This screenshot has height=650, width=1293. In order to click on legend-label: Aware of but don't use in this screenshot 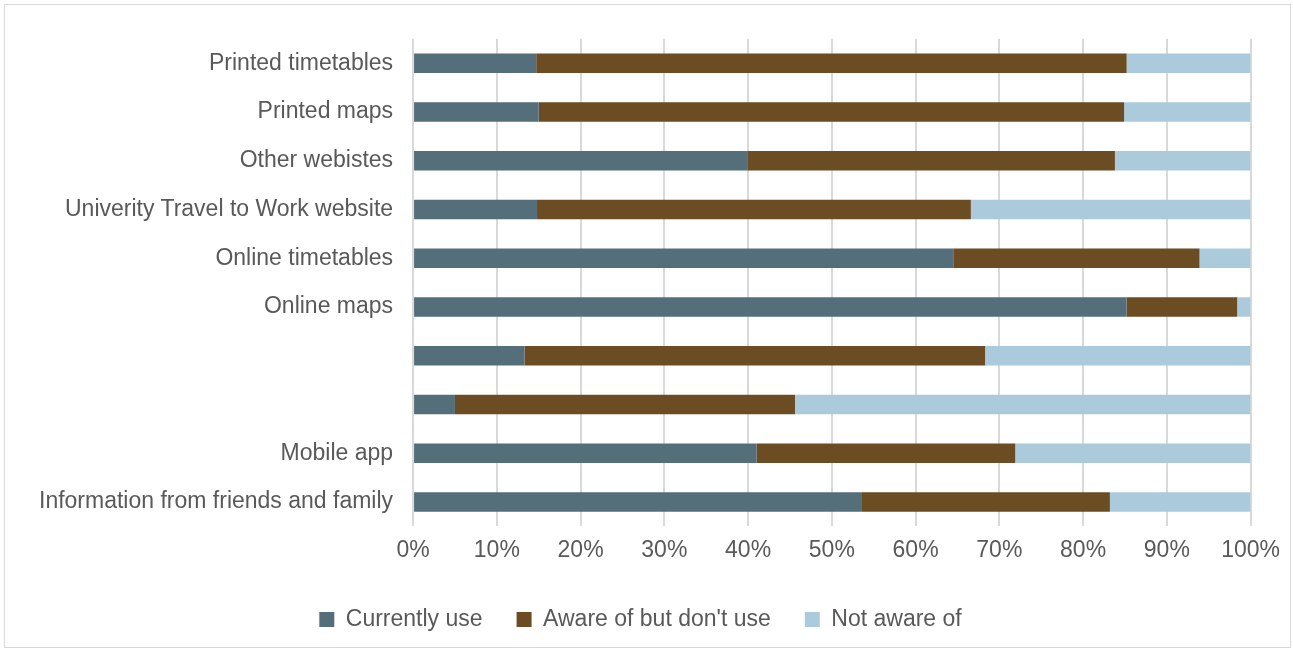, I will do `click(657, 617)`.